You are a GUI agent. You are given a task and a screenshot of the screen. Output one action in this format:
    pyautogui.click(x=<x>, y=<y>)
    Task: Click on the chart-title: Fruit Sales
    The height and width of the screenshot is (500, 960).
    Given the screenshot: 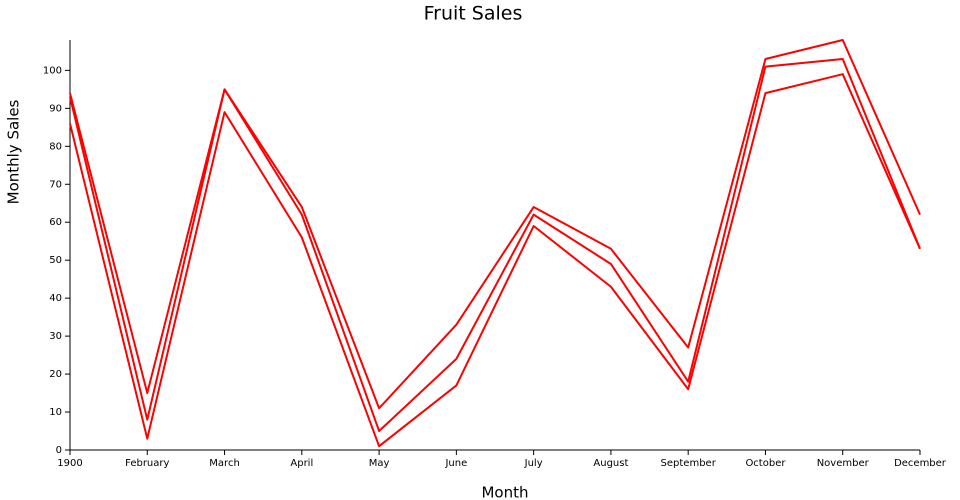 What is the action you would take?
    pyautogui.click(x=473, y=14)
    